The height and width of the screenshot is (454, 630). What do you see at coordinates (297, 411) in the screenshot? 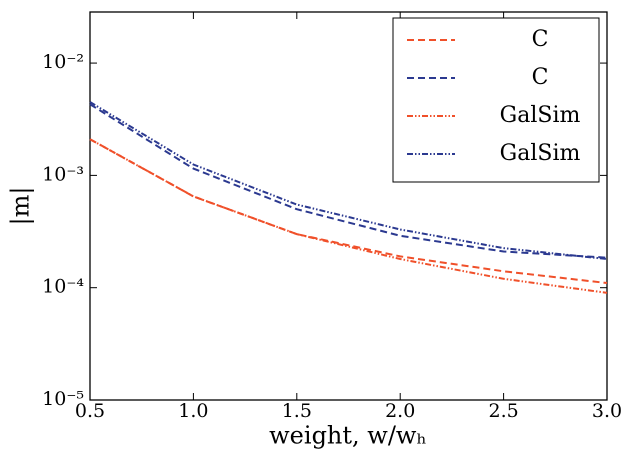
I see `x-tick-label: 1.5` at bounding box center [297, 411].